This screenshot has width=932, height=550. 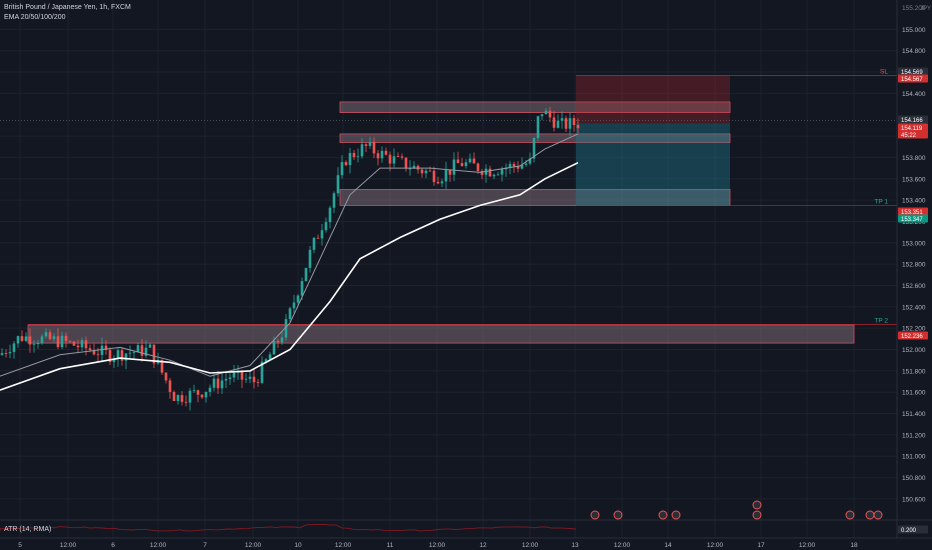 What do you see at coordinates (67, 7) in the screenshot?
I see `symbol-title: British Pound / Japanese Yen, 1h, FXCM` at bounding box center [67, 7].